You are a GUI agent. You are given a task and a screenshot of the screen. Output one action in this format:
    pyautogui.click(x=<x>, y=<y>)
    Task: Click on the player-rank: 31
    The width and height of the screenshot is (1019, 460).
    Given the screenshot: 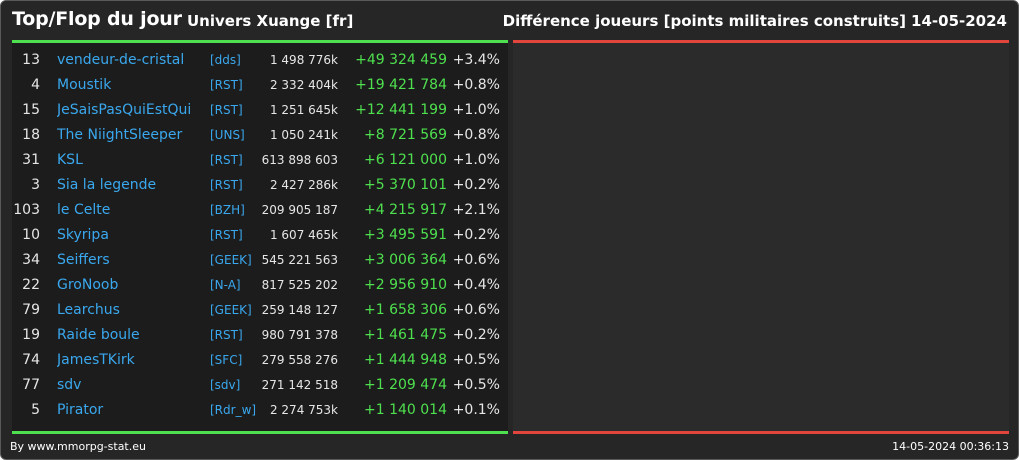 What is the action you would take?
    pyautogui.click(x=31, y=160)
    